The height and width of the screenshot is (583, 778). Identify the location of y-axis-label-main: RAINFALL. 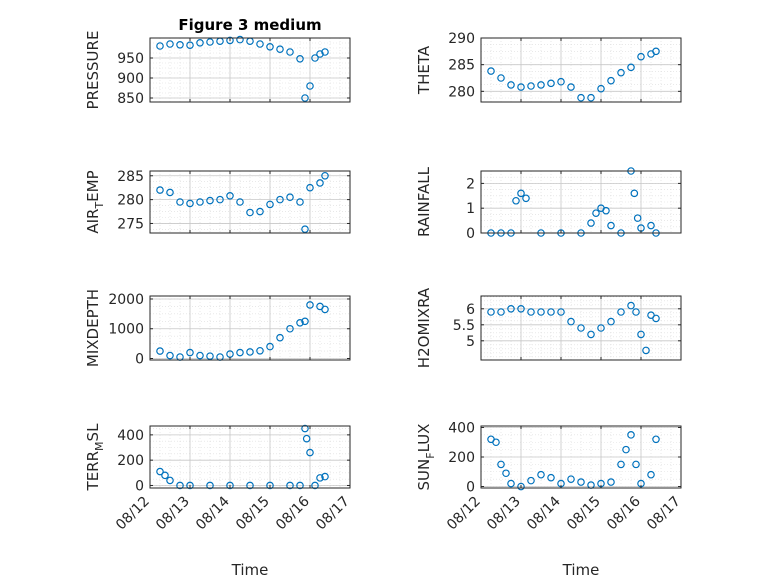
(424, 201).